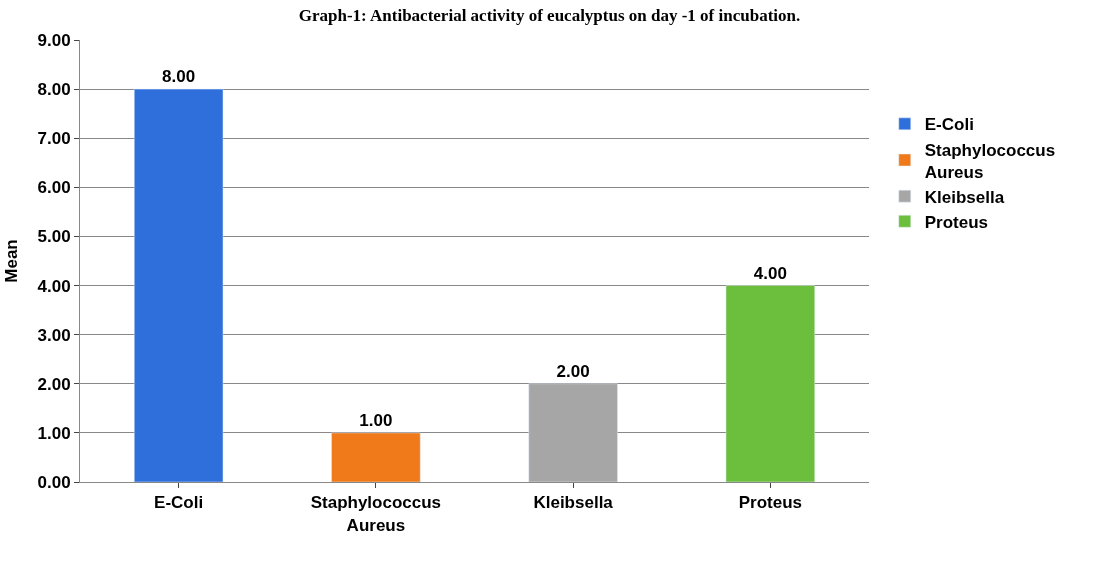 This screenshot has height=577, width=1099. I want to click on chart-title: Graph-1: Antibacterial activity of eucalyptus on day -1 of incubation., so click(549, 15).